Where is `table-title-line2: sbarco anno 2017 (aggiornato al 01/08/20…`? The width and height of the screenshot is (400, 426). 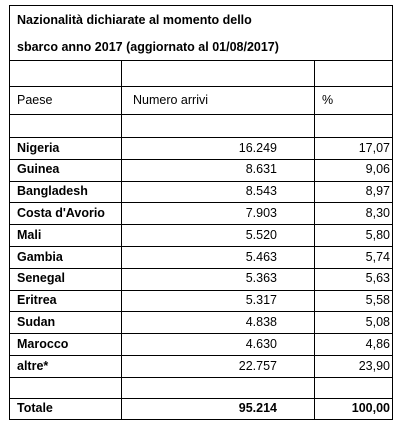
table-title-line2: sbarco anno 2017 (aggiornato al 01/08/20… is located at coordinates (148, 46).